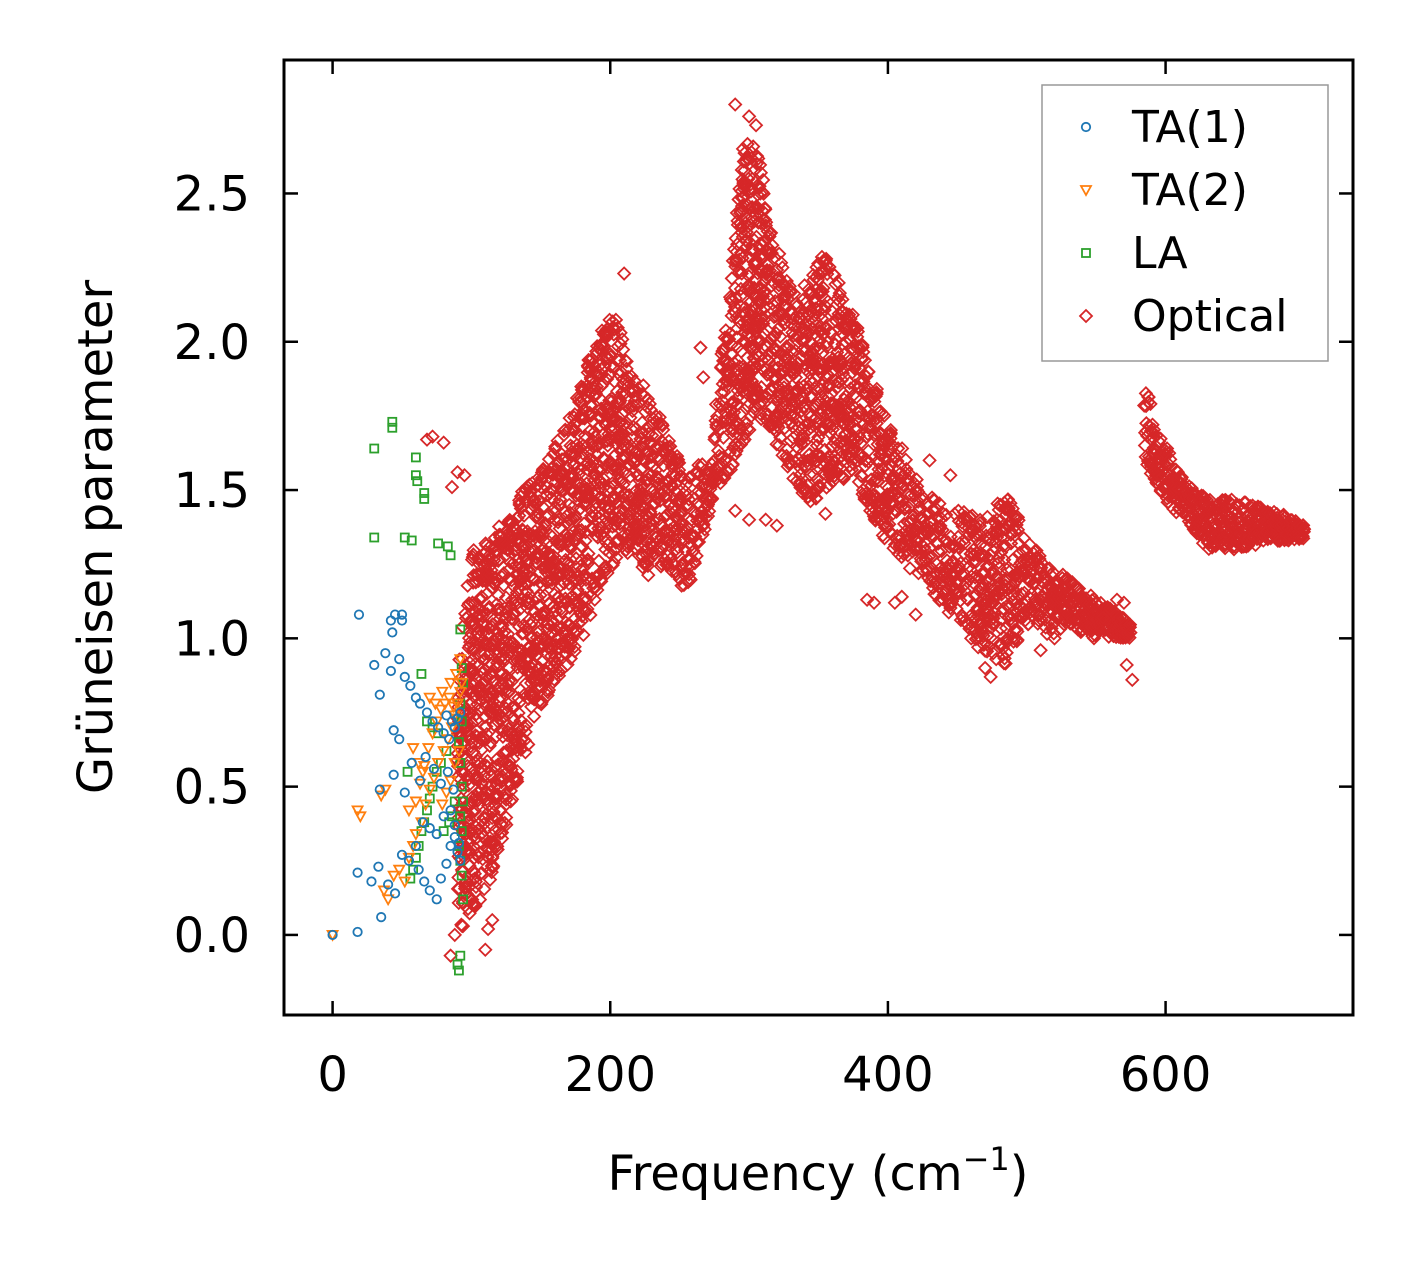 The image size is (1413, 1264). I want to click on legend-entry-la: LA, so click(1134, 253).